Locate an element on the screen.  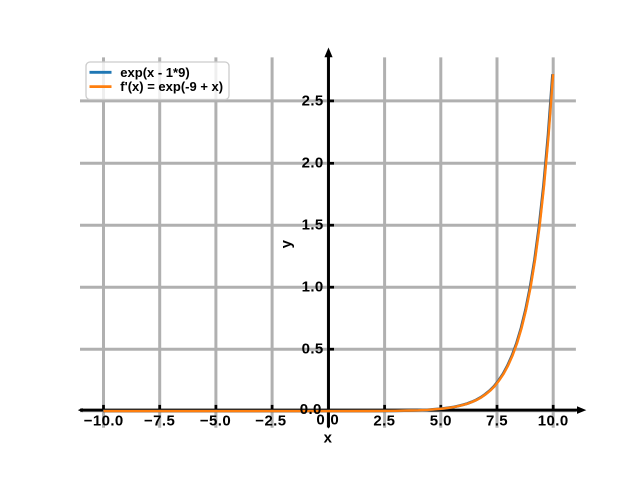
svg-text: 10.0 is located at coordinates (553, 421).